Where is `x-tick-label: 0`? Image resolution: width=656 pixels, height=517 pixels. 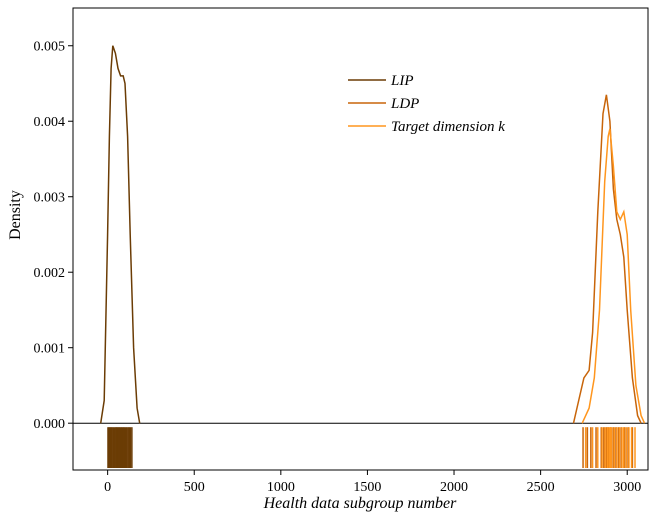
x-tick-label: 0 is located at coordinates (107, 487).